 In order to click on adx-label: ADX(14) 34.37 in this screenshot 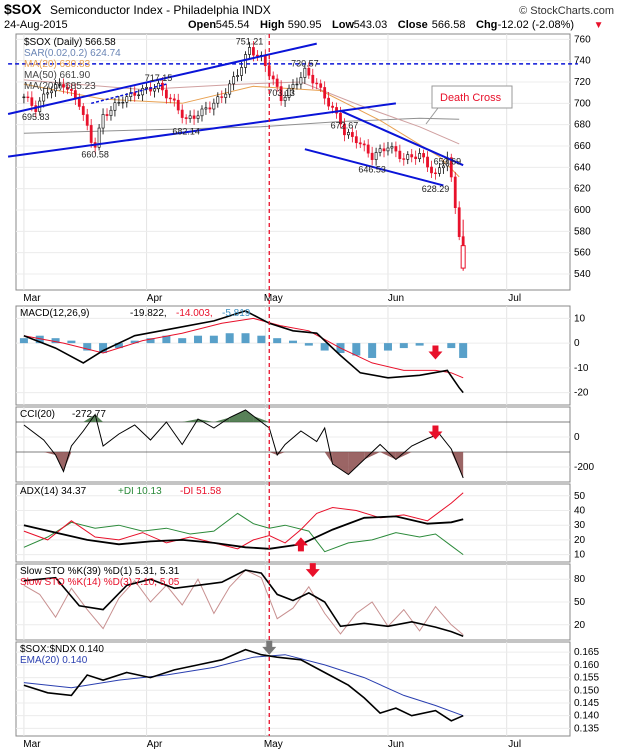, I will do `click(53, 491)`.